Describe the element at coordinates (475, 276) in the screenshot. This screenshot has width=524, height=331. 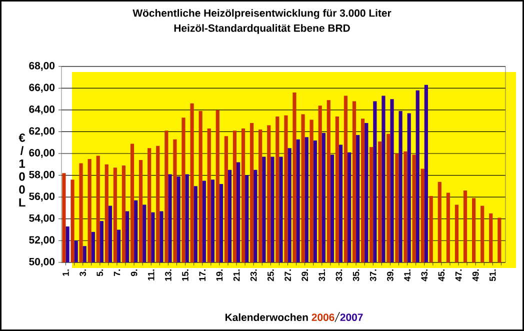
I see `x-tick-label: 49.` at that location.